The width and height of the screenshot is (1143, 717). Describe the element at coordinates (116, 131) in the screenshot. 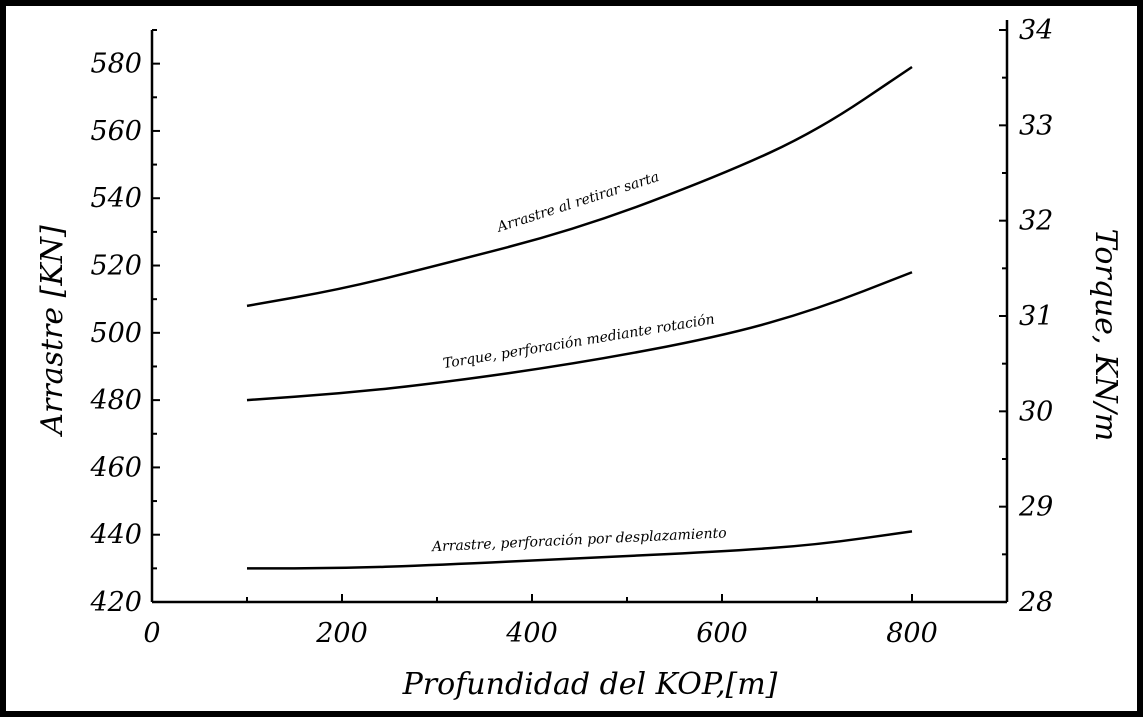

I see `y-left-tick-label: 560` at that location.